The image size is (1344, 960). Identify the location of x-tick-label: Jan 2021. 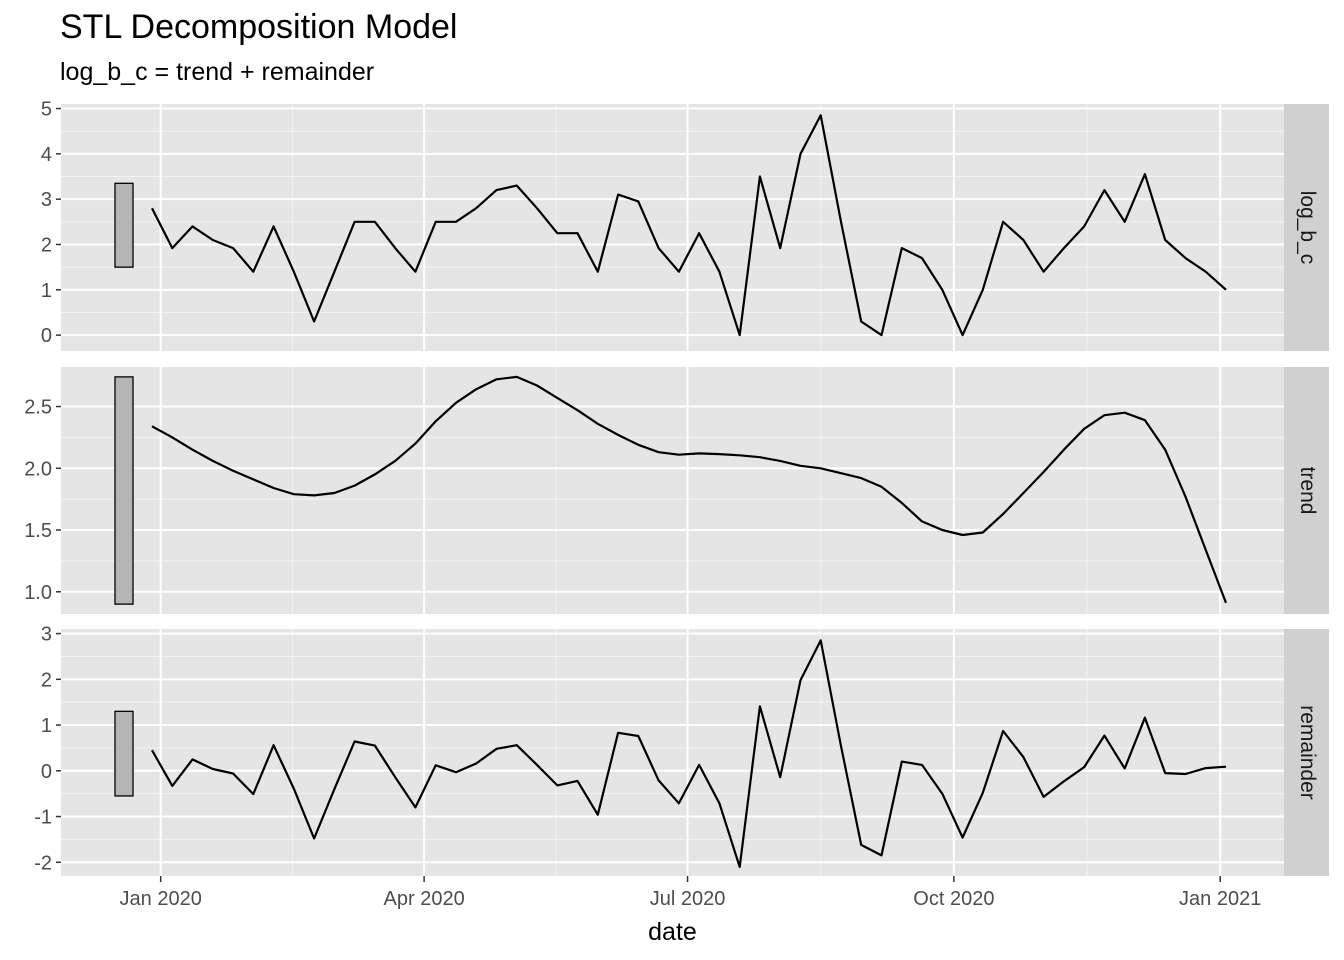
(1220, 899).